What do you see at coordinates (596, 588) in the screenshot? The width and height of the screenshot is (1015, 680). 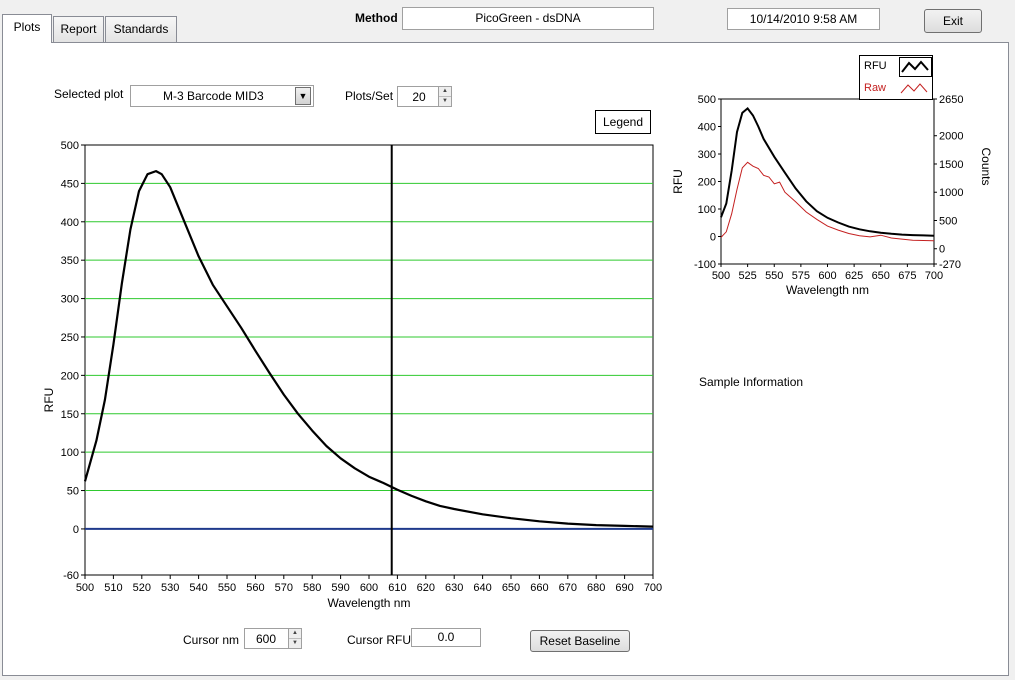 I see `x-tick-label: 680` at bounding box center [596, 588].